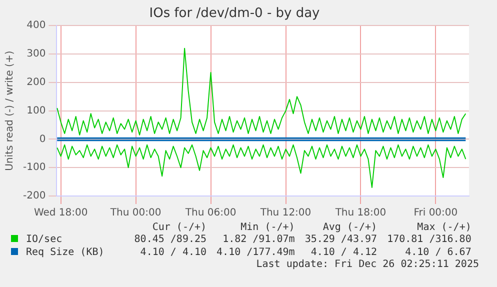 Image resolution: width=497 pixels, height=287 pixels. What do you see at coordinates (42, 139) in the screenshot?
I see `y-tick-label: 0` at bounding box center [42, 139].